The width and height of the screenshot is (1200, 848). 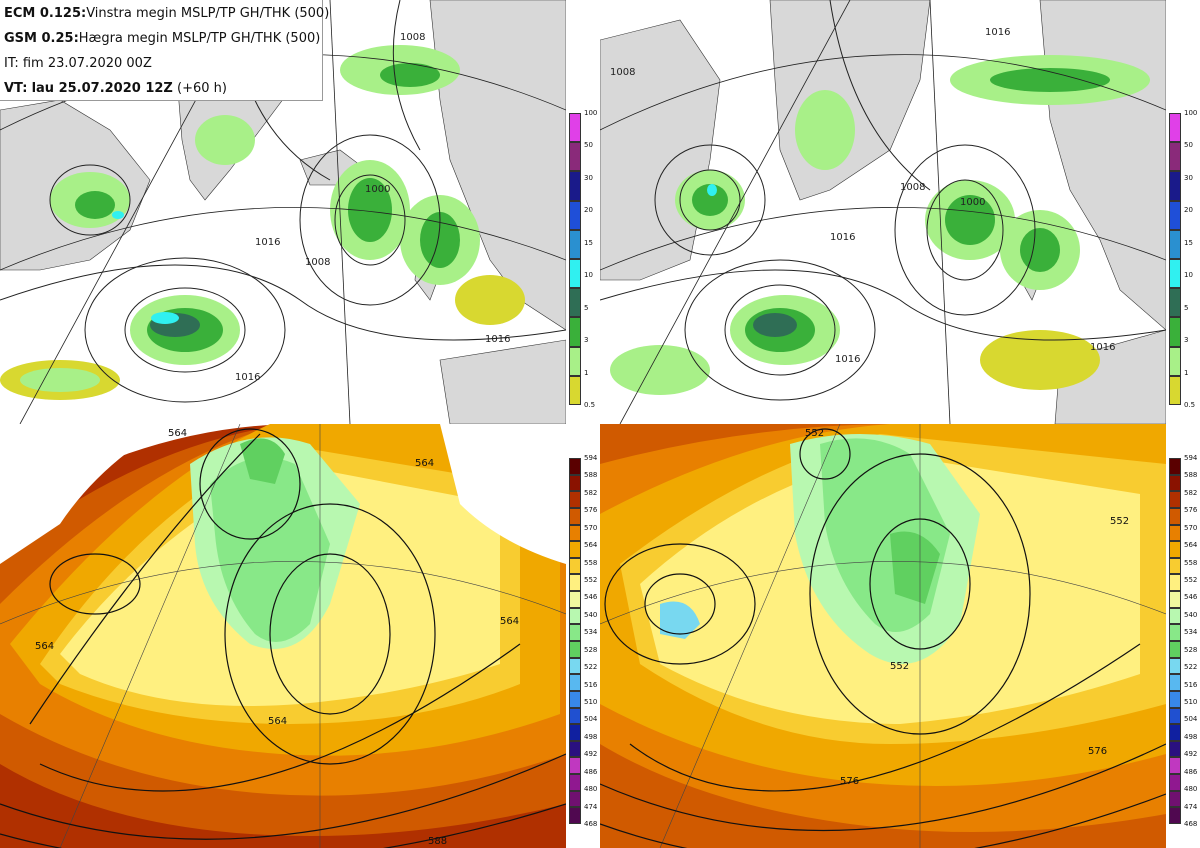 I want to click on colorbar-label: 20, so click(x=588, y=210).